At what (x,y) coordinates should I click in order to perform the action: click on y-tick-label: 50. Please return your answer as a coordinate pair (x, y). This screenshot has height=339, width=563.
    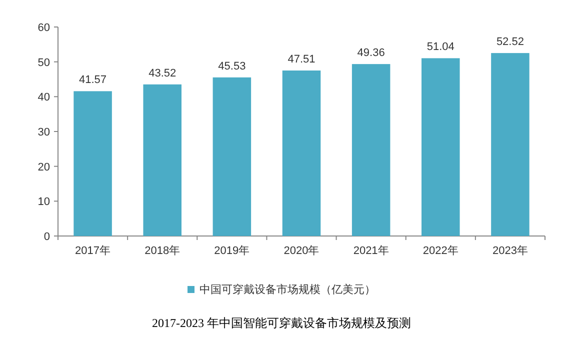
    Looking at the image, I should click on (44, 62).